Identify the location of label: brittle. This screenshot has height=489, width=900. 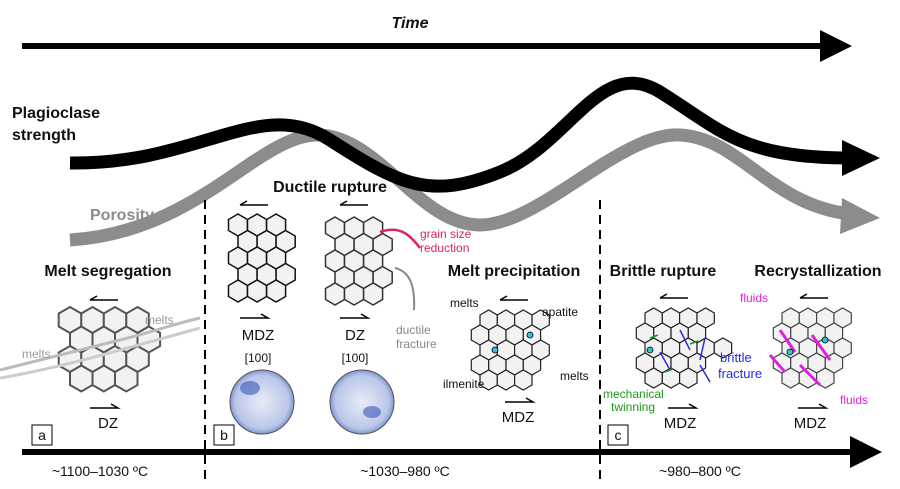
(736, 357).